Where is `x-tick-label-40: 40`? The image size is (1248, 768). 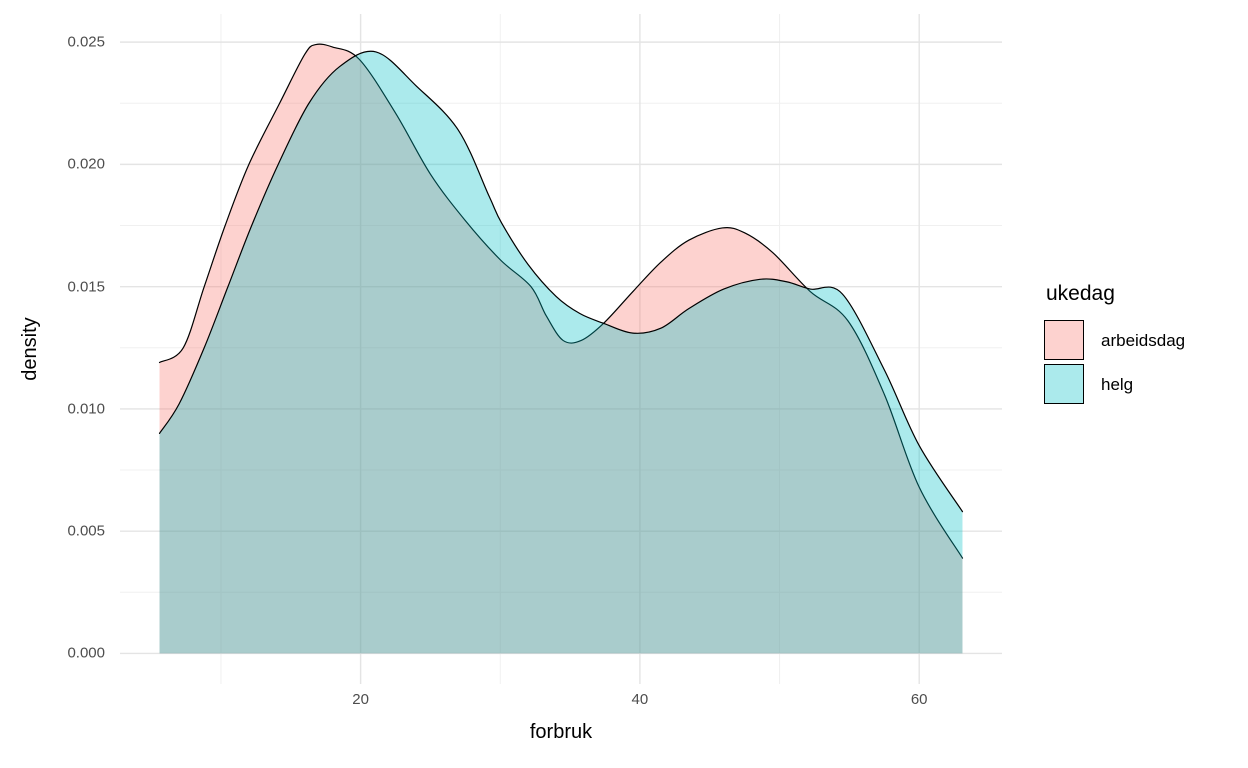
x-tick-label-40: 40 is located at coordinates (640, 699).